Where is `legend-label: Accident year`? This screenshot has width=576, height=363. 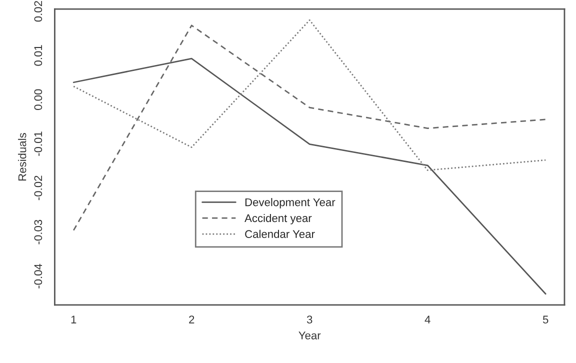
legend-label: Accident year is located at coordinates (278, 219).